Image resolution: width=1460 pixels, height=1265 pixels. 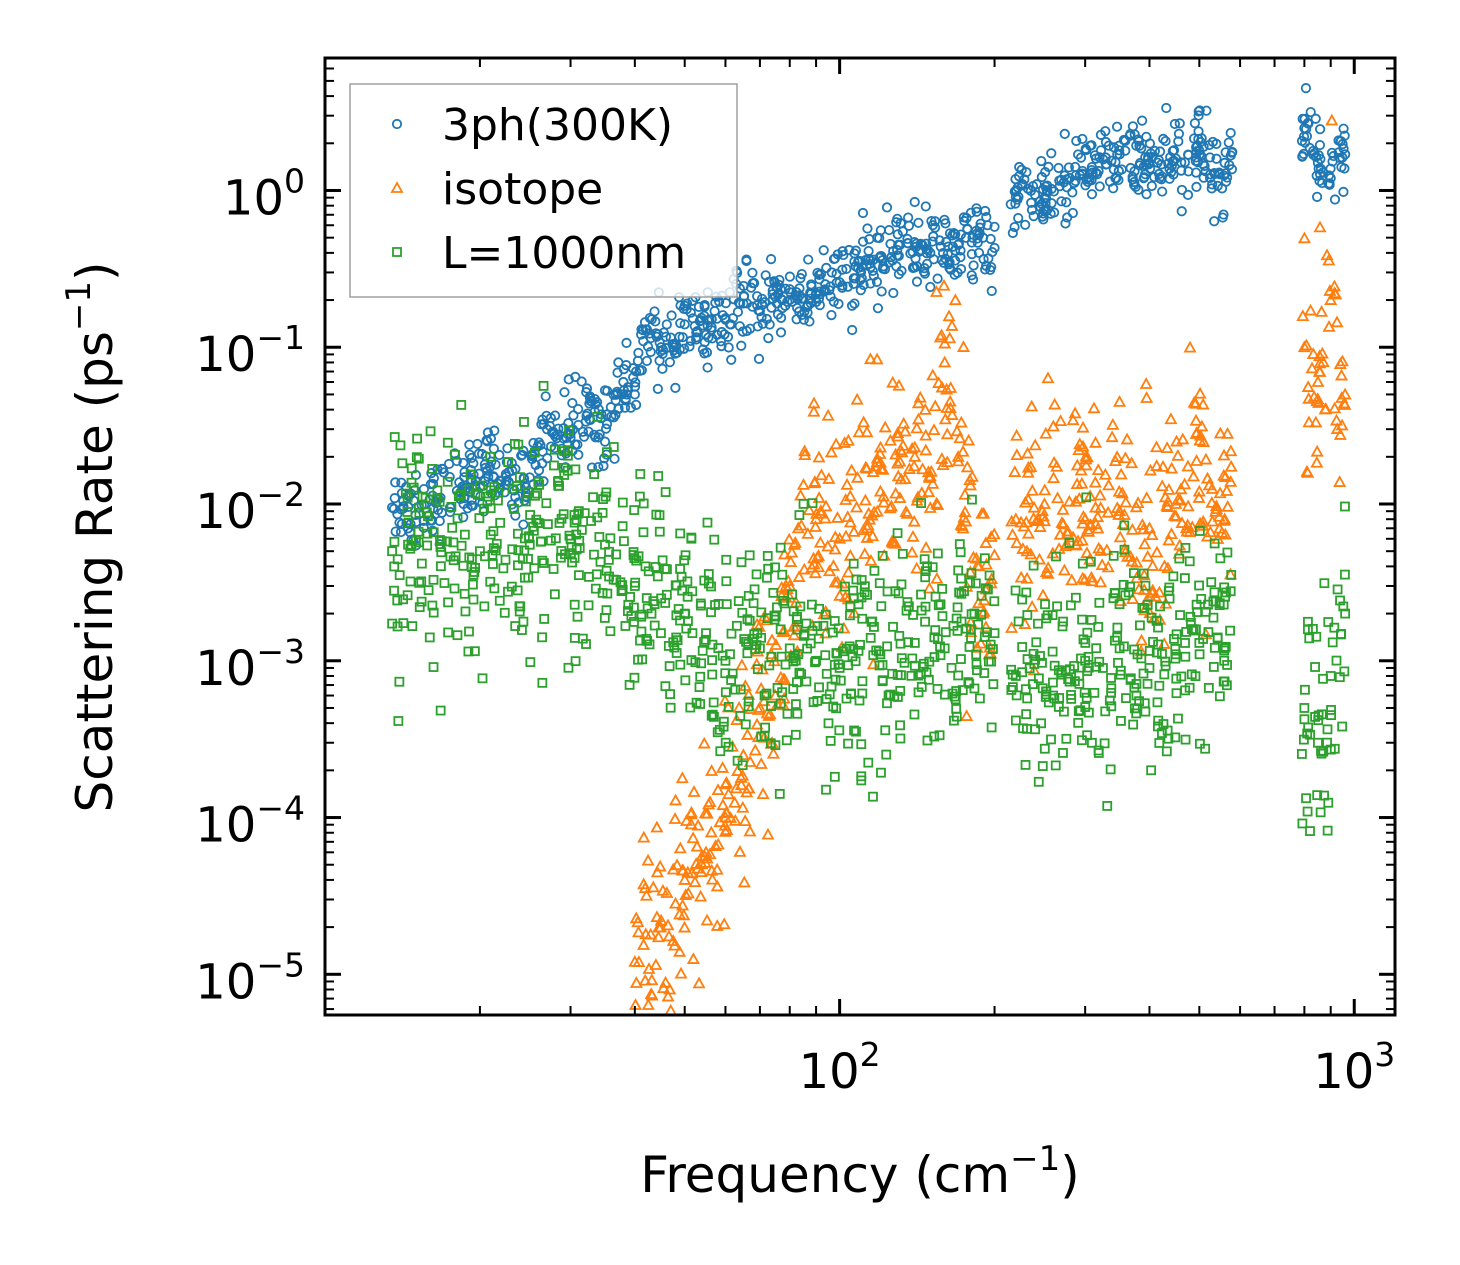 What do you see at coordinates (91, 536) in the screenshot?
I see `y-axis-label: Scattering Rate (ps−1)` at bounding box center [91, 536].